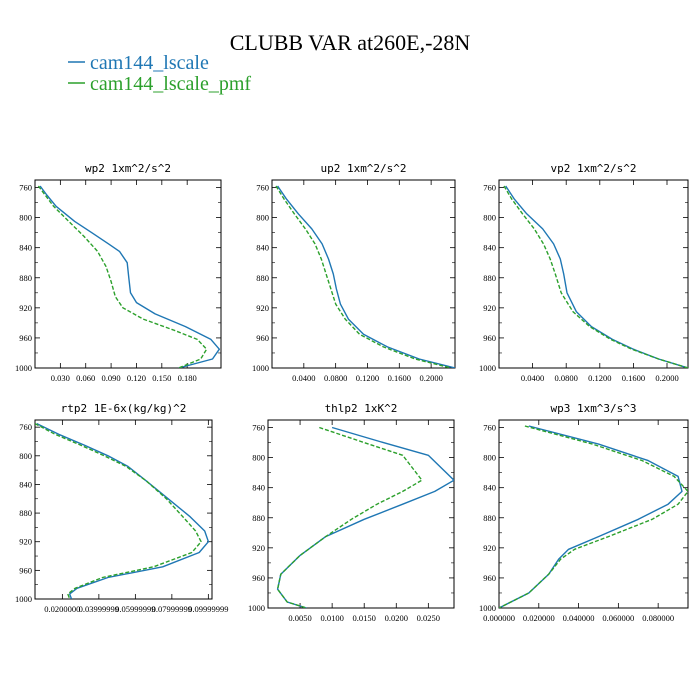 The width and height of the screenshot is (700, 700). What do you see at coordinates (128, 168) in the screenshot?
I see `panel-title: wp2 1xm^2/s^2` at bounding box center [128, 168].